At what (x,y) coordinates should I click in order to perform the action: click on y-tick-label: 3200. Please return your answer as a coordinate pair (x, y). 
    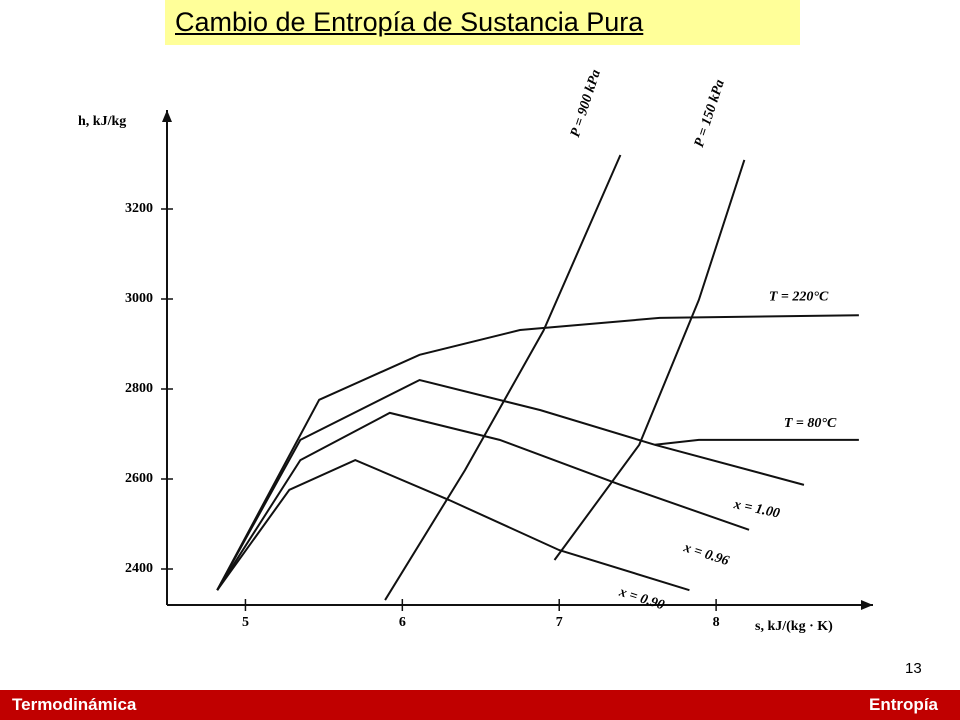
    Looking at the image, I should click on (139, 208).